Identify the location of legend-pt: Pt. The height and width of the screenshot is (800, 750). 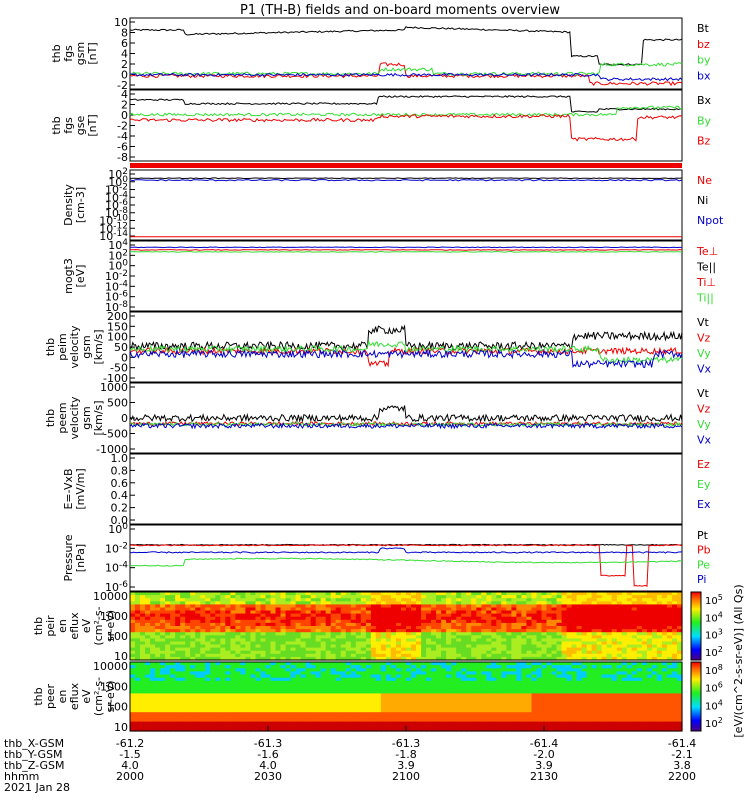
(703, 535).